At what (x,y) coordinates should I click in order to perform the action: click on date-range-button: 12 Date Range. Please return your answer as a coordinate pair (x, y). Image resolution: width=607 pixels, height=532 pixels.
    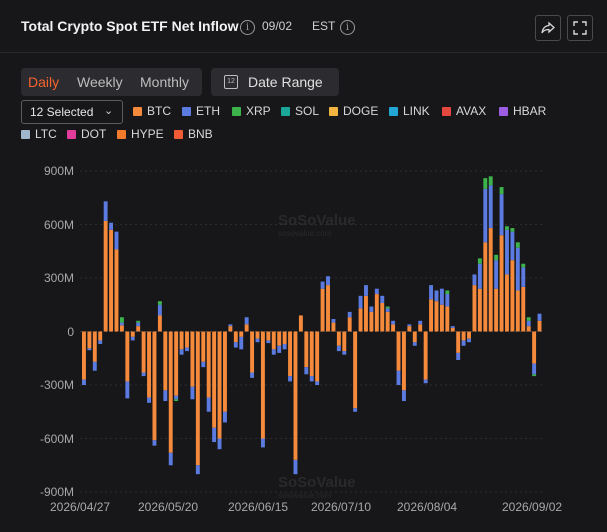
    Looking at the image, I should click on (275, 82).